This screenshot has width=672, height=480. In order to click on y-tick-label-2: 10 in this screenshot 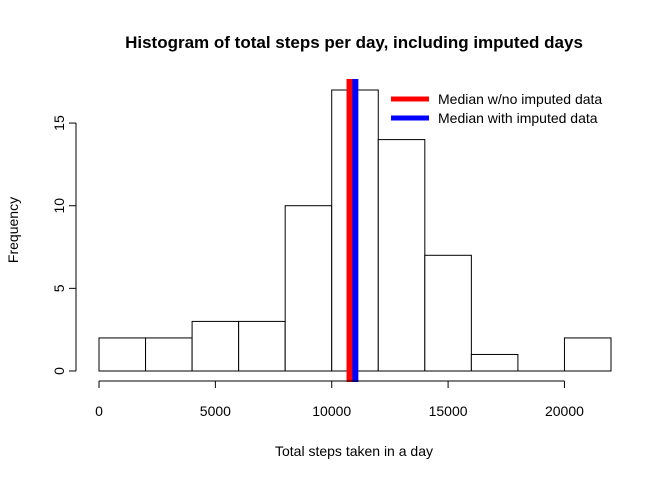, I will do `click(59, 206)`.